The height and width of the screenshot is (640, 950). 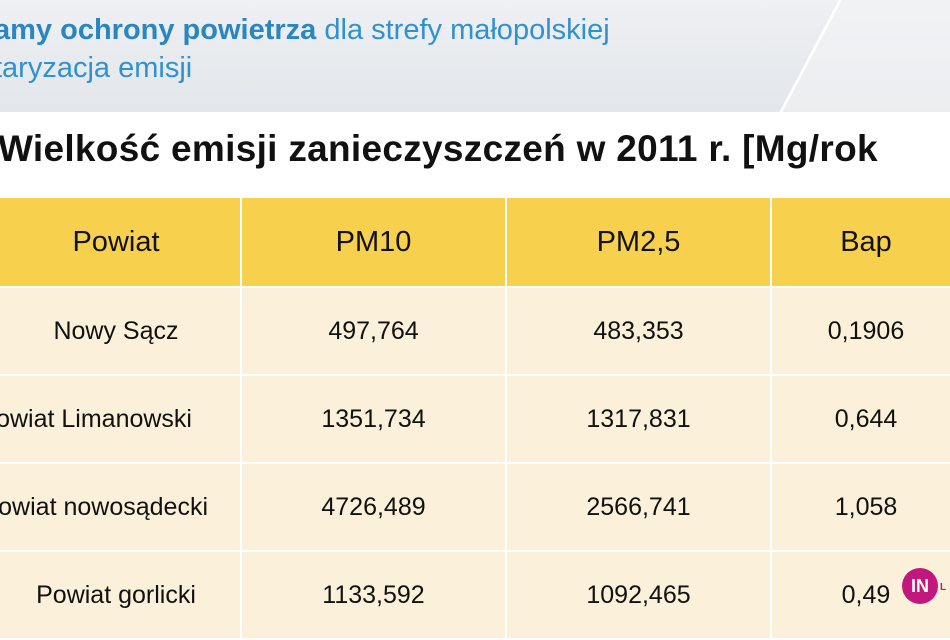 I want to click on cell-pm25: 1317,831, so click(x=638, y=419).